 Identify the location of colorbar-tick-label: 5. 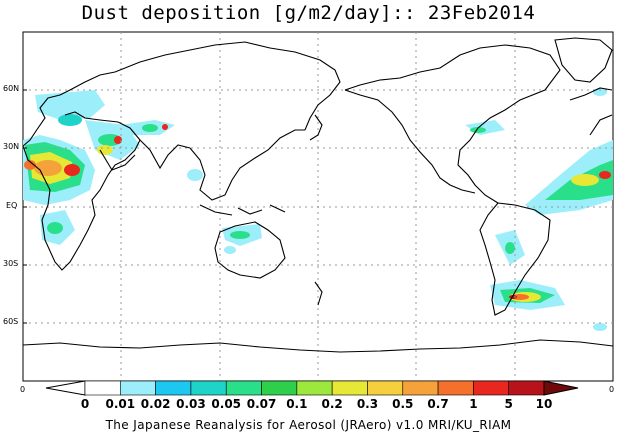
(508, 404).